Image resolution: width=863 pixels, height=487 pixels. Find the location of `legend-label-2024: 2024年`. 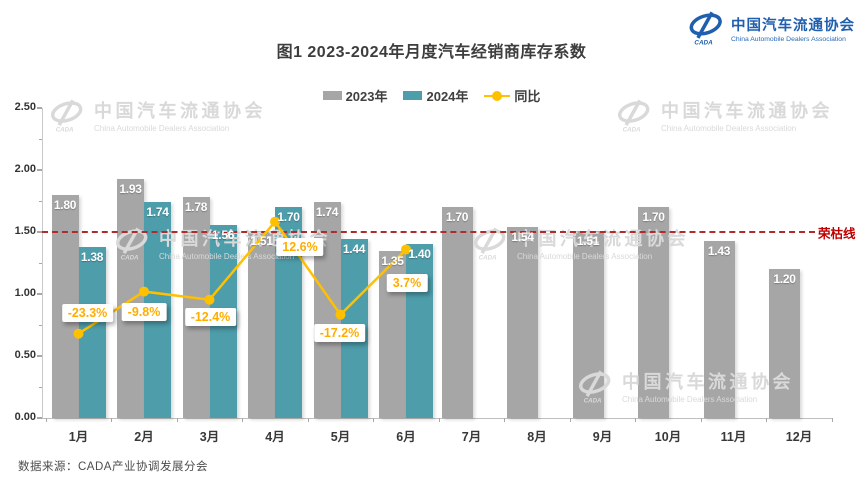

legend-label-2024: 2024年 is located at coordinates (447, 96).